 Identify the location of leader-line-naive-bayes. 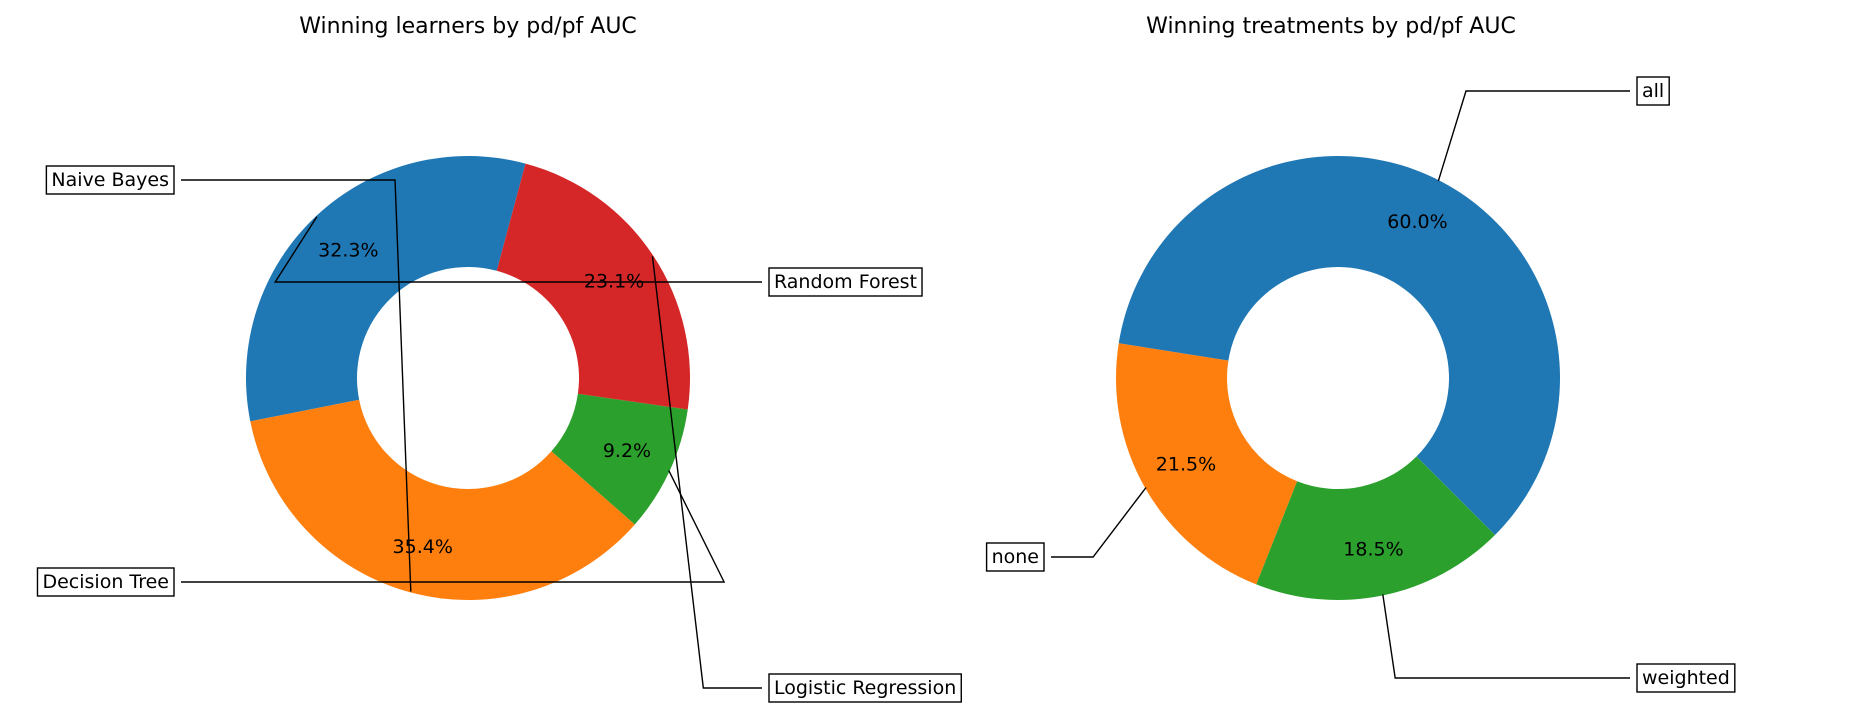
(296, 385).